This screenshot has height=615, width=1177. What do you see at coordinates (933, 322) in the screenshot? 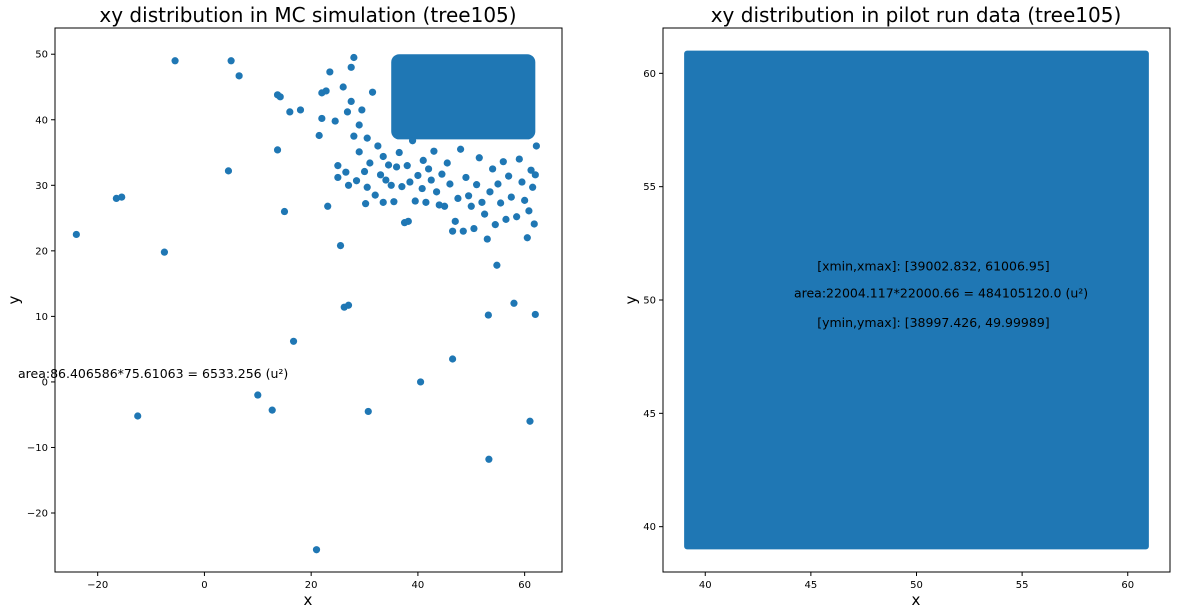
I see `annotation-text: [ymin,ymax]: [38997.426, 49.99989]` at bounding box center [933, 322].